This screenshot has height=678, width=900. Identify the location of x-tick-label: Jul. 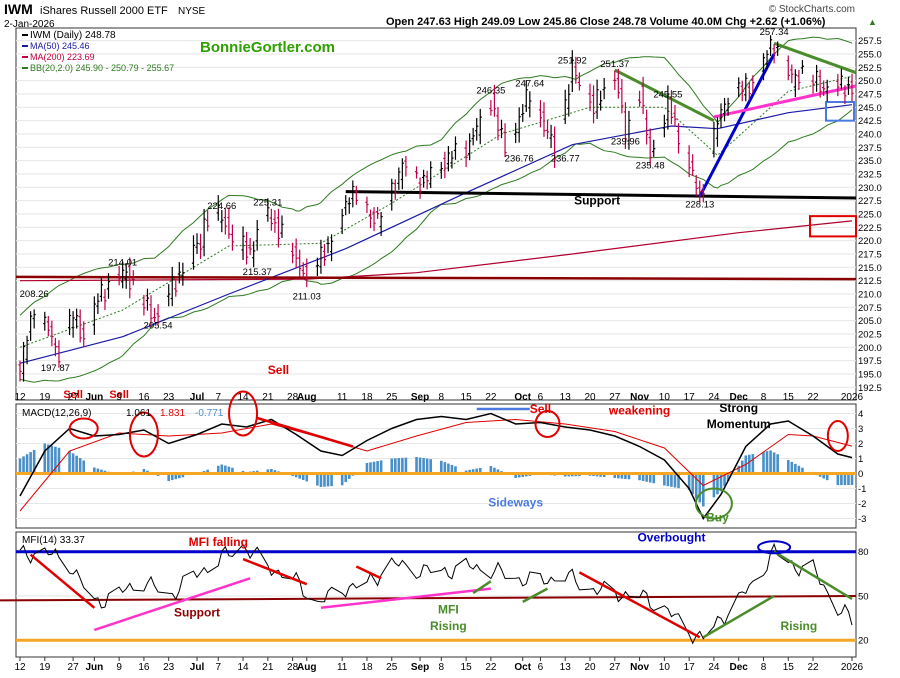
(197, 667).